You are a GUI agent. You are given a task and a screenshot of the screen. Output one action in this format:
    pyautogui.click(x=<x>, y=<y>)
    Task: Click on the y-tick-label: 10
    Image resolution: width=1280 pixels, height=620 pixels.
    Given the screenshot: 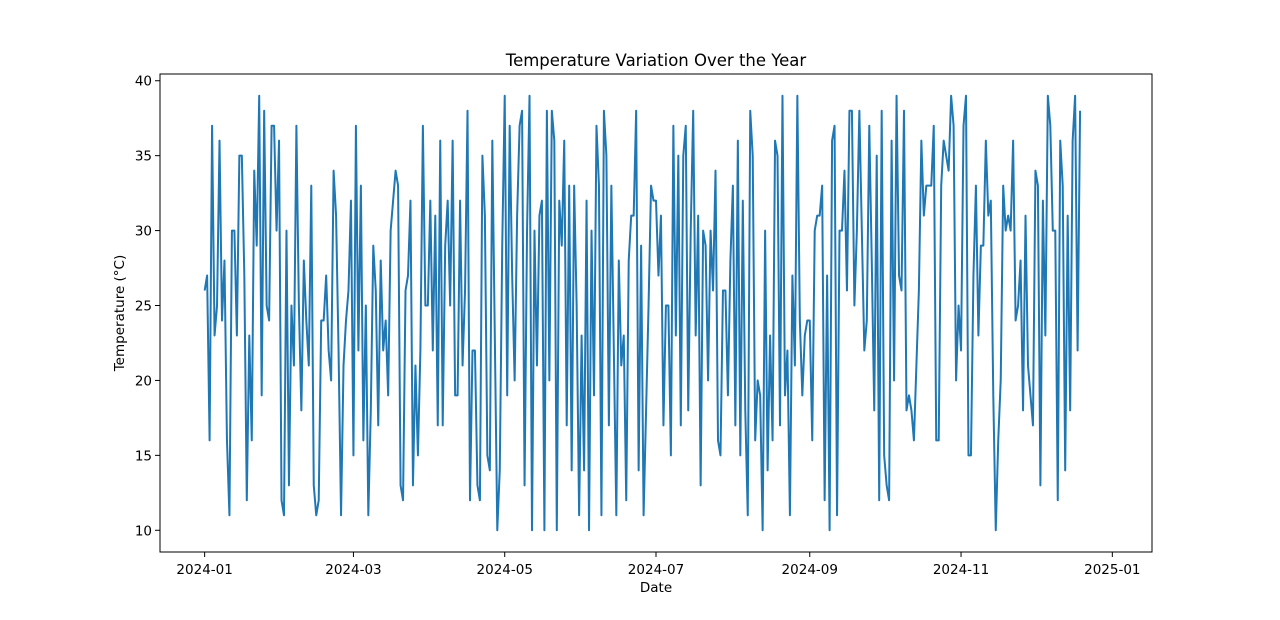 What is the action you would take?
    pyautogui.click(x=143, y=531)
    